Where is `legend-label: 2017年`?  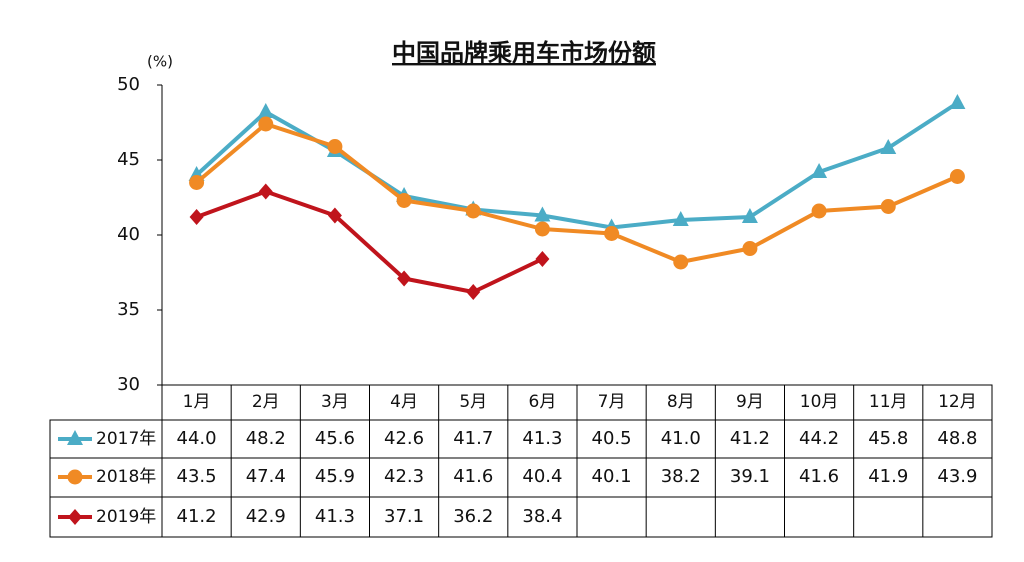 legend-label: 2017年 is located at coordinates (126, 439).